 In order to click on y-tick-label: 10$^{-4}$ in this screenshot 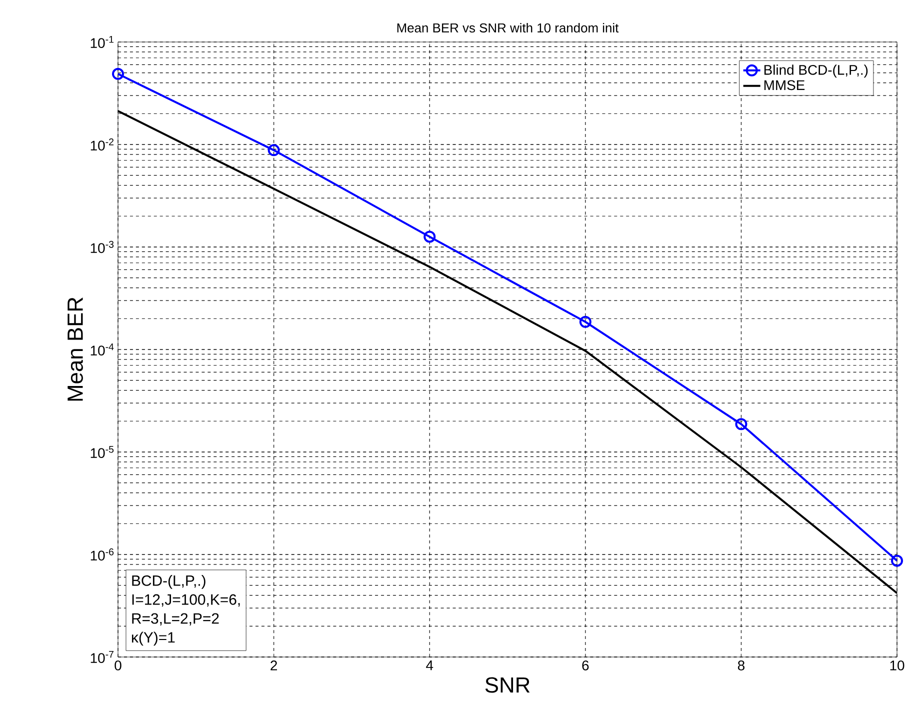, I will do `click(102, 349)`.